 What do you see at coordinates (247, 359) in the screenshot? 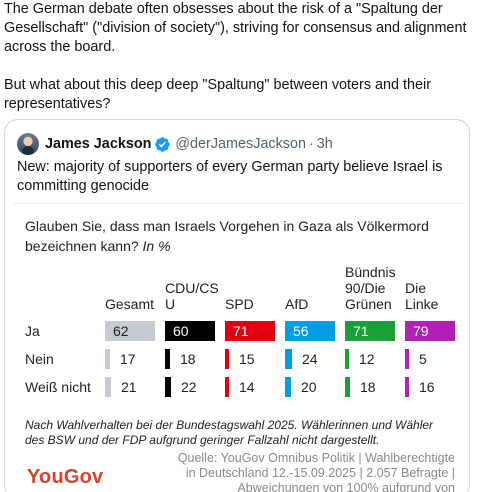
I see `value-label: 15` at bounding box center [247, 359].